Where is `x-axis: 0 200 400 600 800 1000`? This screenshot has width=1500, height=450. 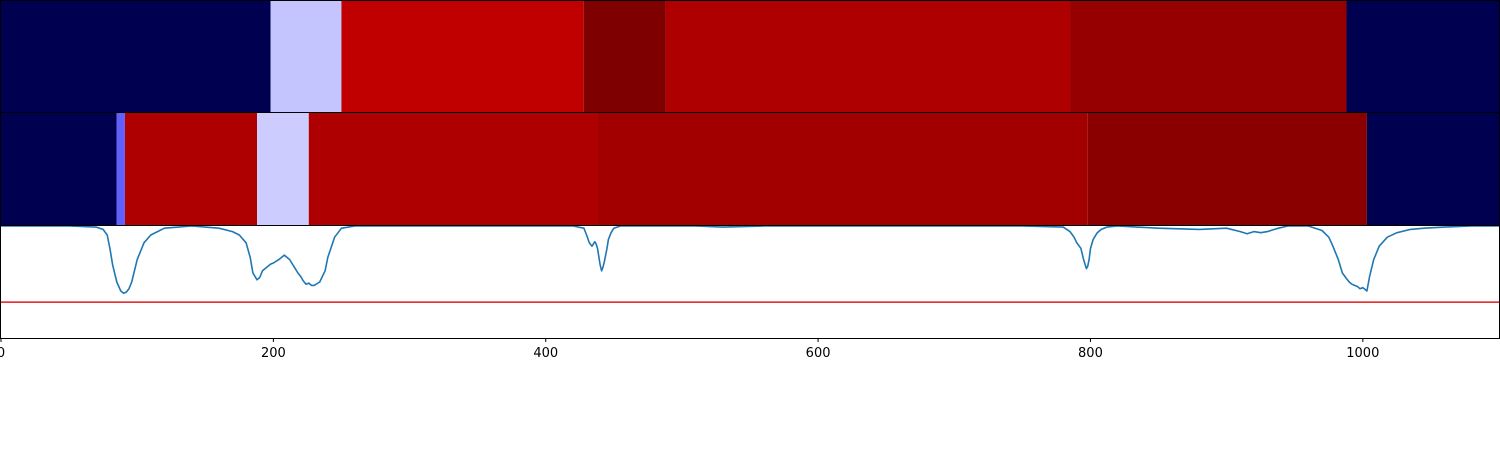 x-axis: 0 200 400 600 800 1000 is located at coordinates (689, 349).